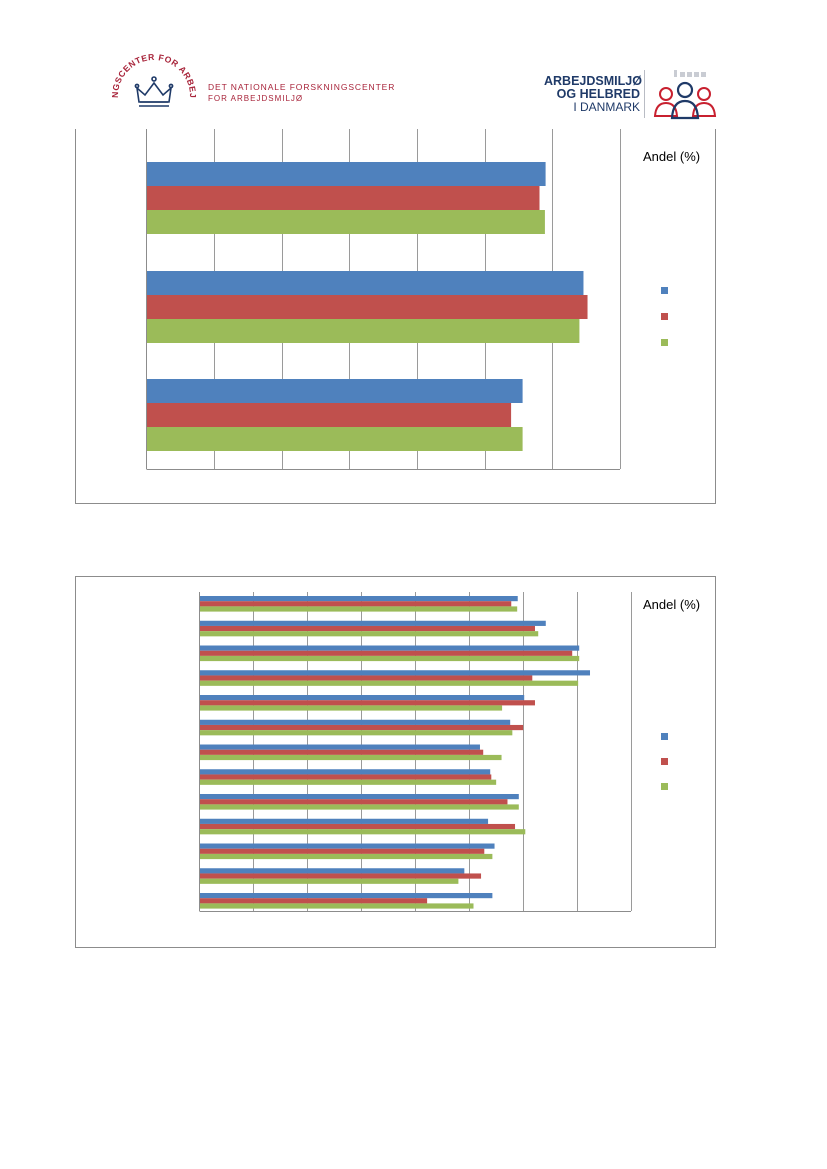 This screenshot has height=1169, width=827. What do you see at coordinates (342, 752) in the screenshot?
I see `chart-2-bar-s2-c7` at bounding box center [342, 752].